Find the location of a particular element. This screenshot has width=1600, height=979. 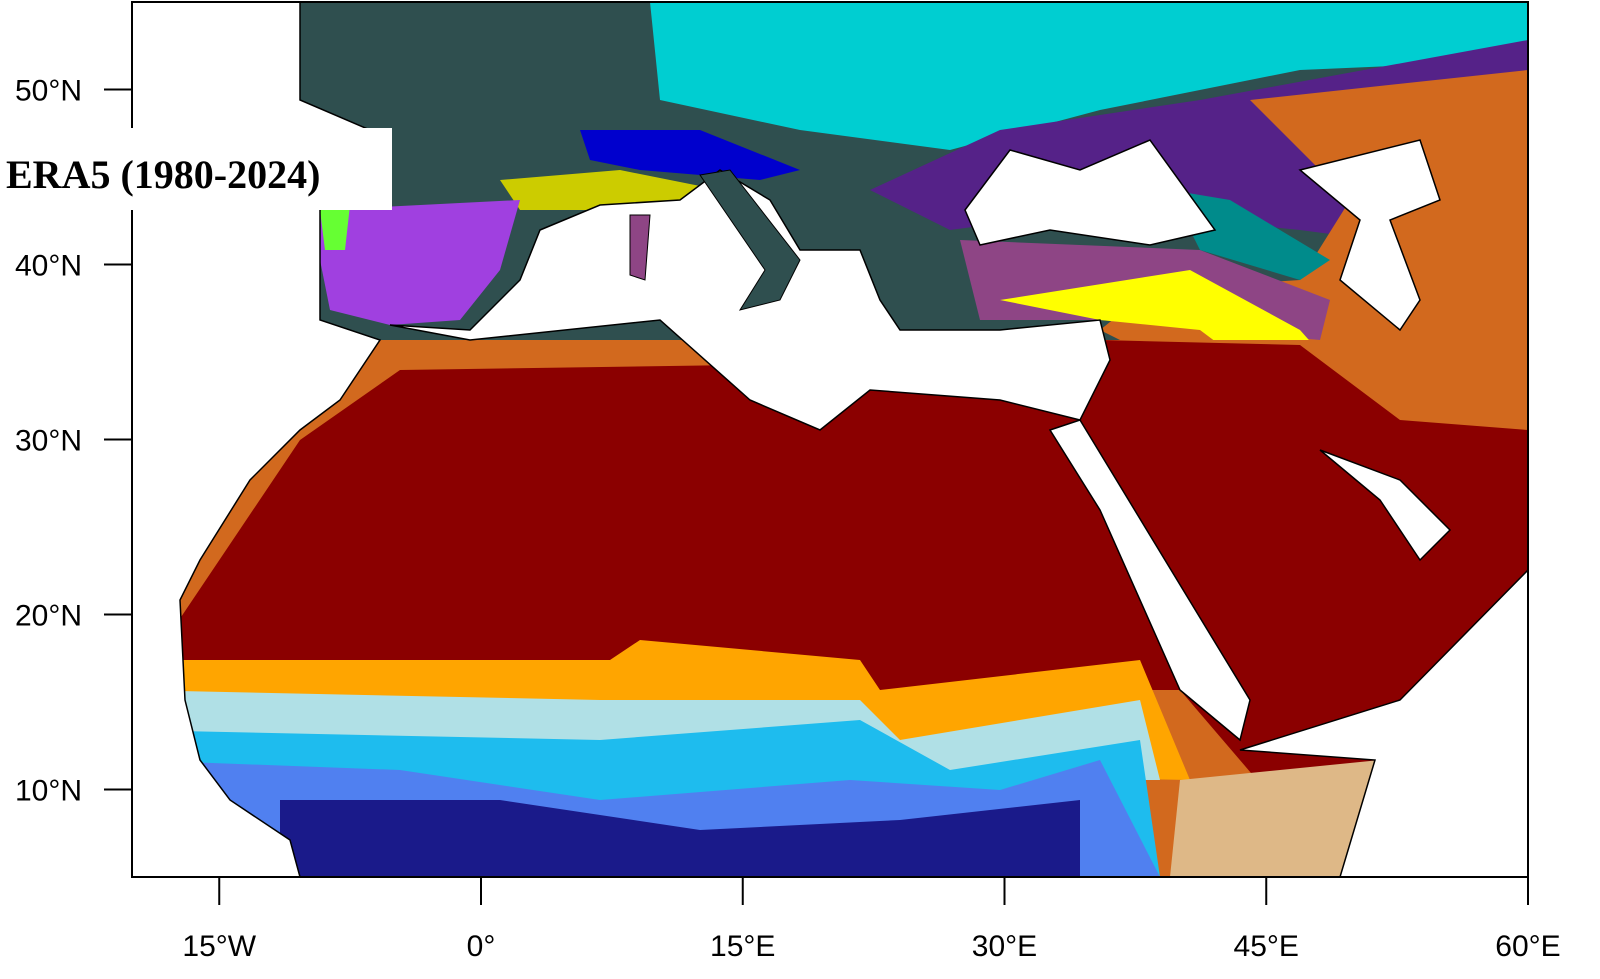

x-tick-label: 30°E is located at coordinates (1004, 946).